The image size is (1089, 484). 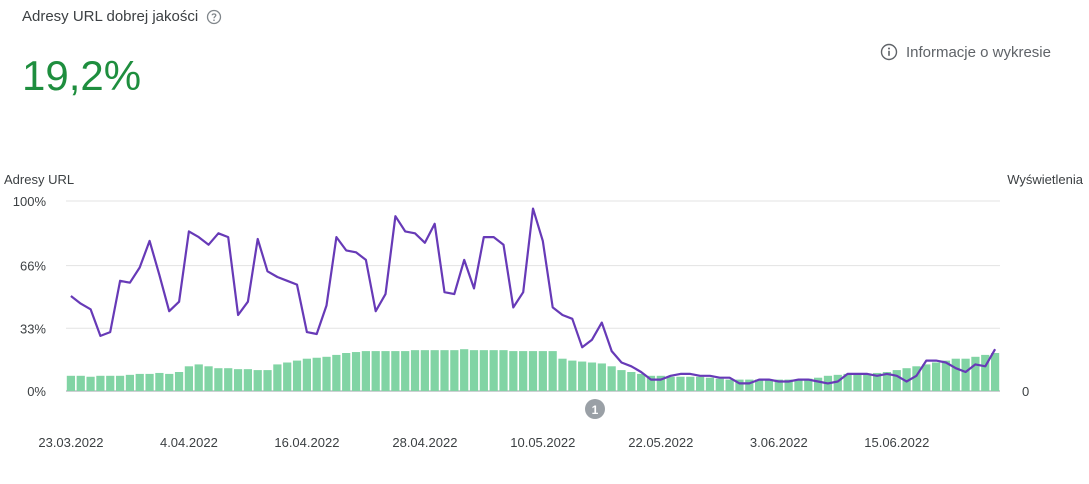 What do you see at coordinates (542, 442) in the screenshot?
I see `x-tick-label: 10.05.2022` at bounding box center [542, 442].